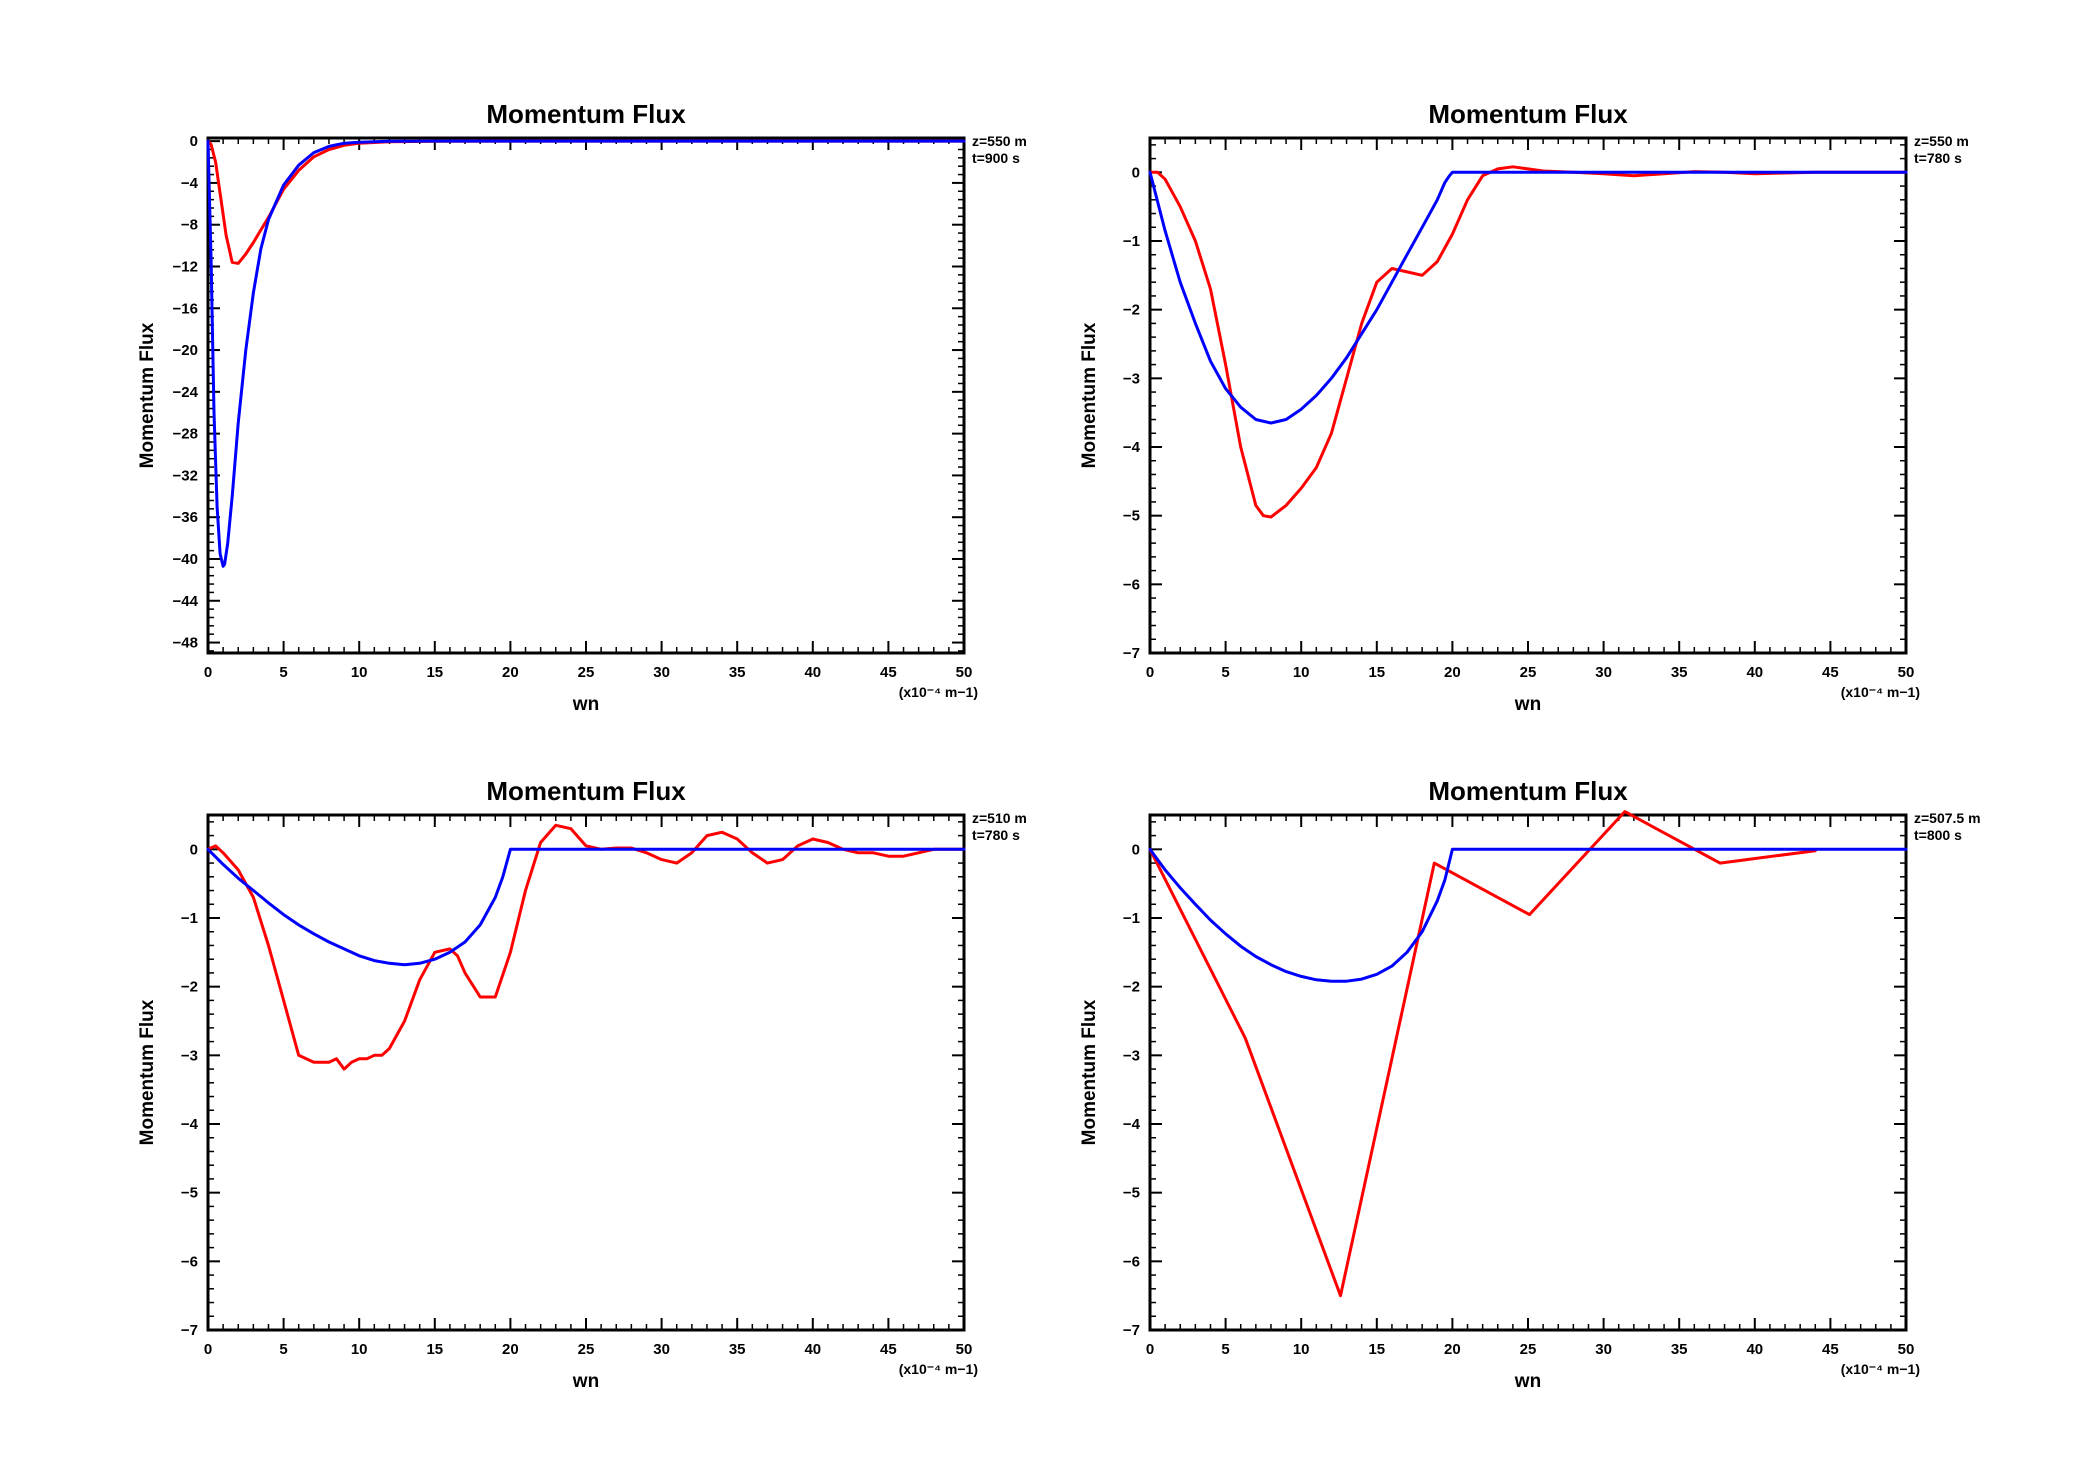  I want to click on y-tick-label: −32, so click(185, 475).